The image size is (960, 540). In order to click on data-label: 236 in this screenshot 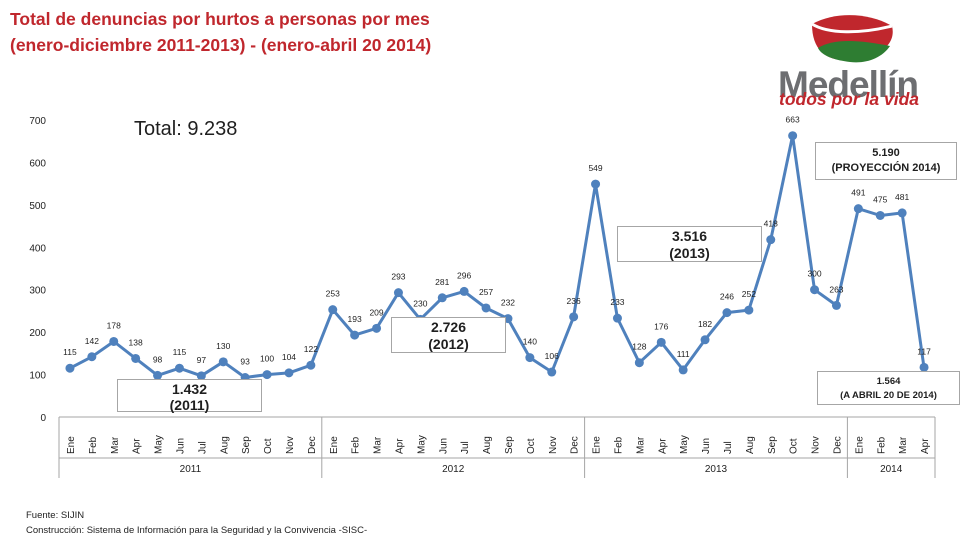, I will do `click(574, 301)`.